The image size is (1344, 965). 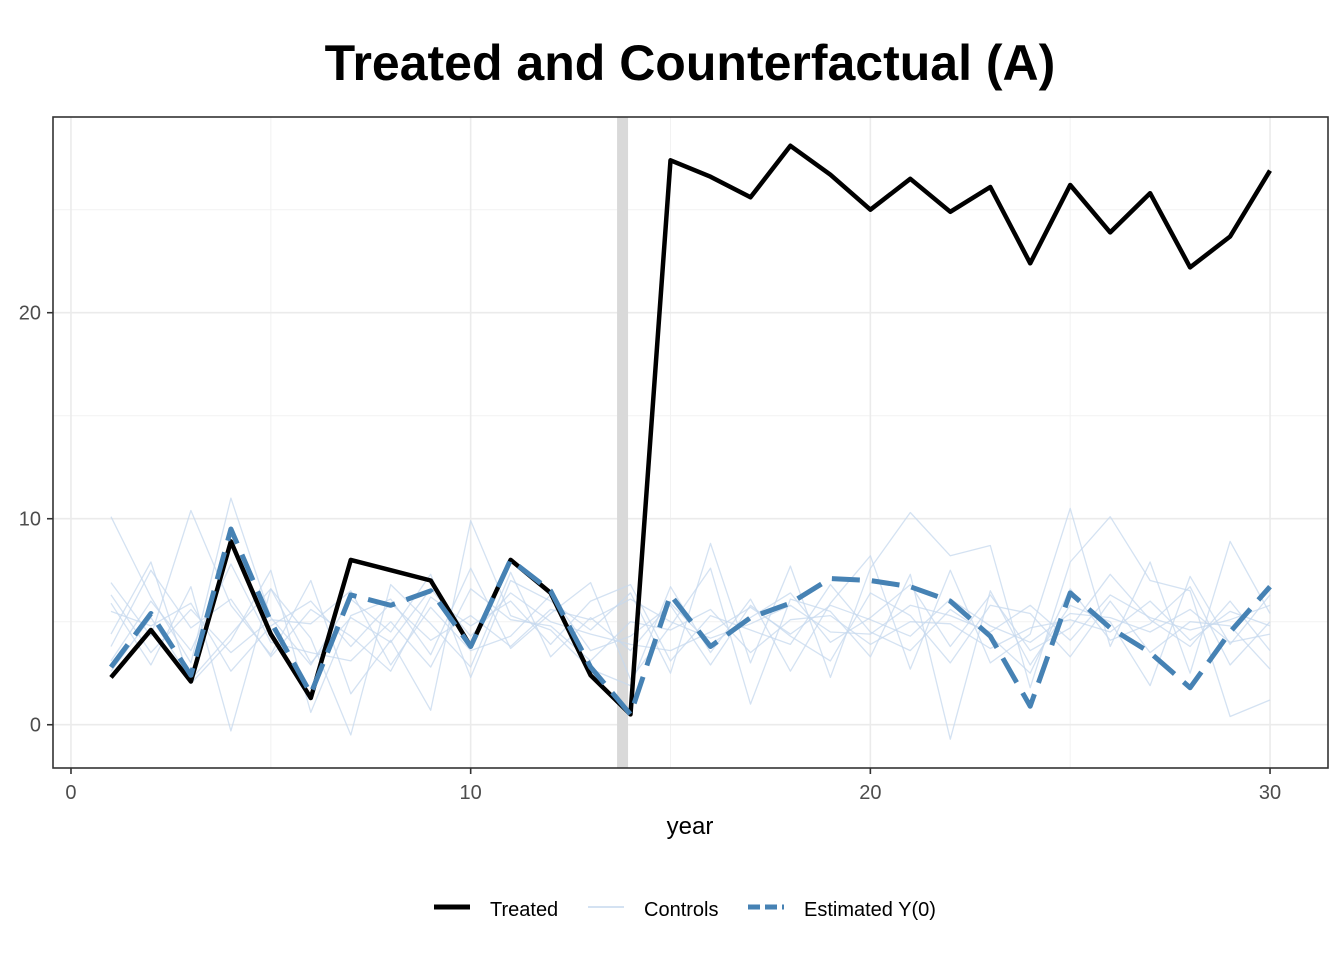 I want to click on legend-label-estimated-y0: Estimated Y(0), so click(x=870, y=910).